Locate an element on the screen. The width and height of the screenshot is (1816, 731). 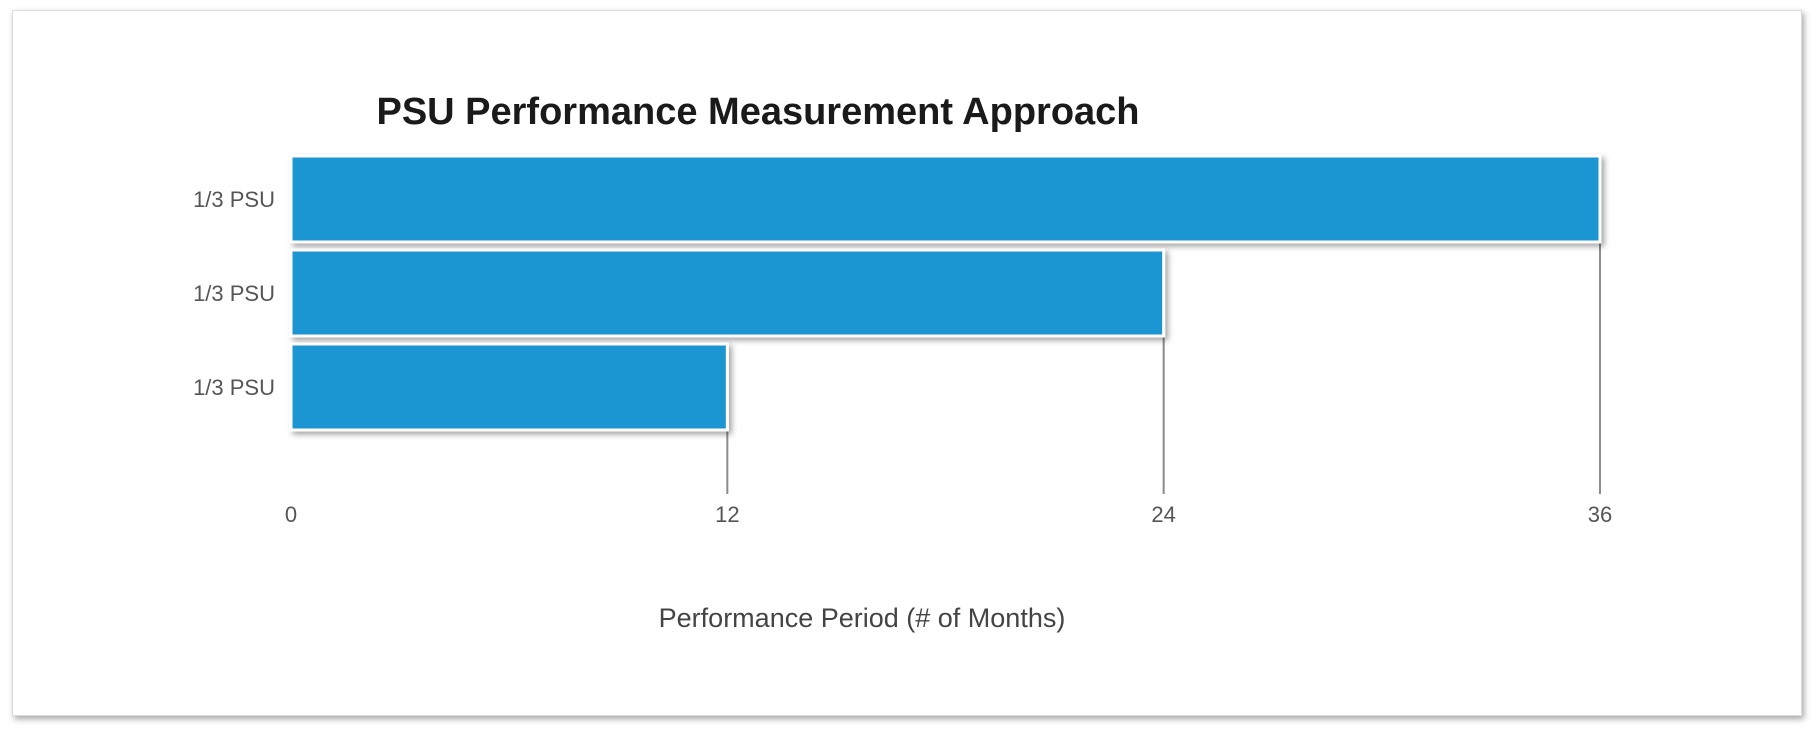
x-tick-labels: 0 12 24 36 is located at coordinates (948, 514).